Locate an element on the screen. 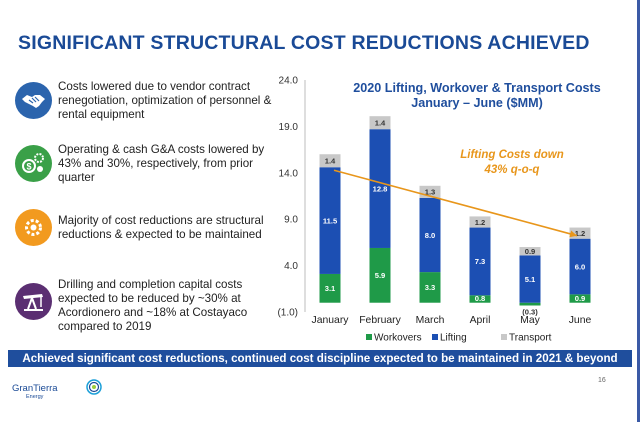 The image size is (640, 422). legend-swatch-lifting is located at coordinates (435, 337).